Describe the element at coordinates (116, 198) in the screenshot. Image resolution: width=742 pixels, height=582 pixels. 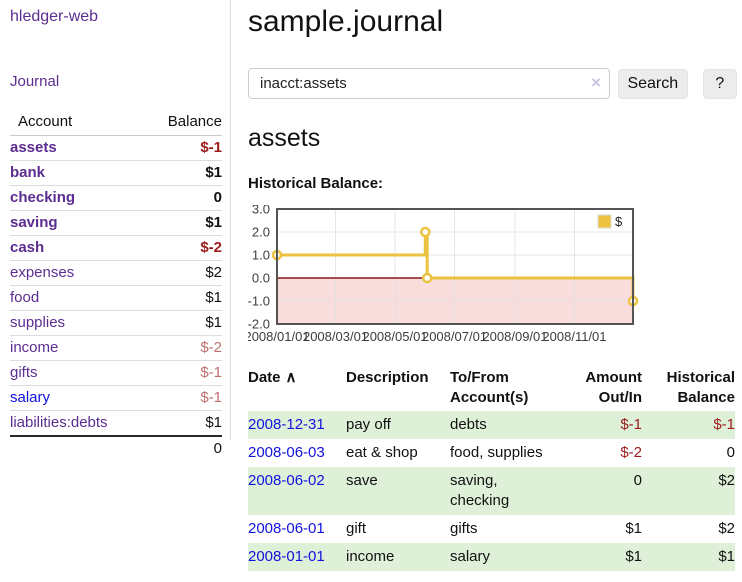
I see `account-row: checking 0` at that location.